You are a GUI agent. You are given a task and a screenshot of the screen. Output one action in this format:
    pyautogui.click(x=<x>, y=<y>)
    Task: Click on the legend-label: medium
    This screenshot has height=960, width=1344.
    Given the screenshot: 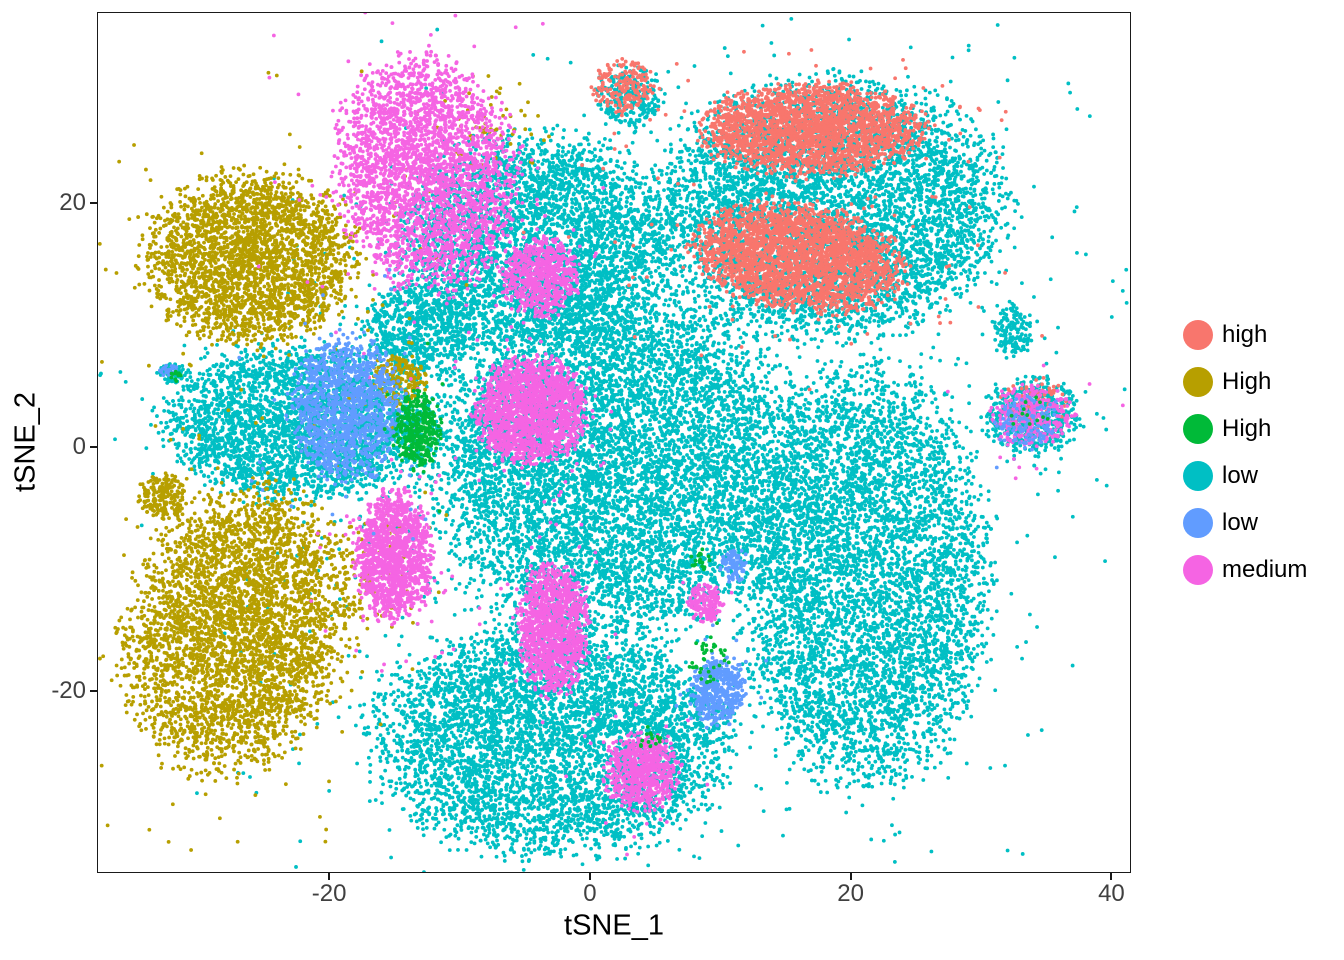 What is the action you would take?
    pyautogui.click(x=1265, y=569)
    